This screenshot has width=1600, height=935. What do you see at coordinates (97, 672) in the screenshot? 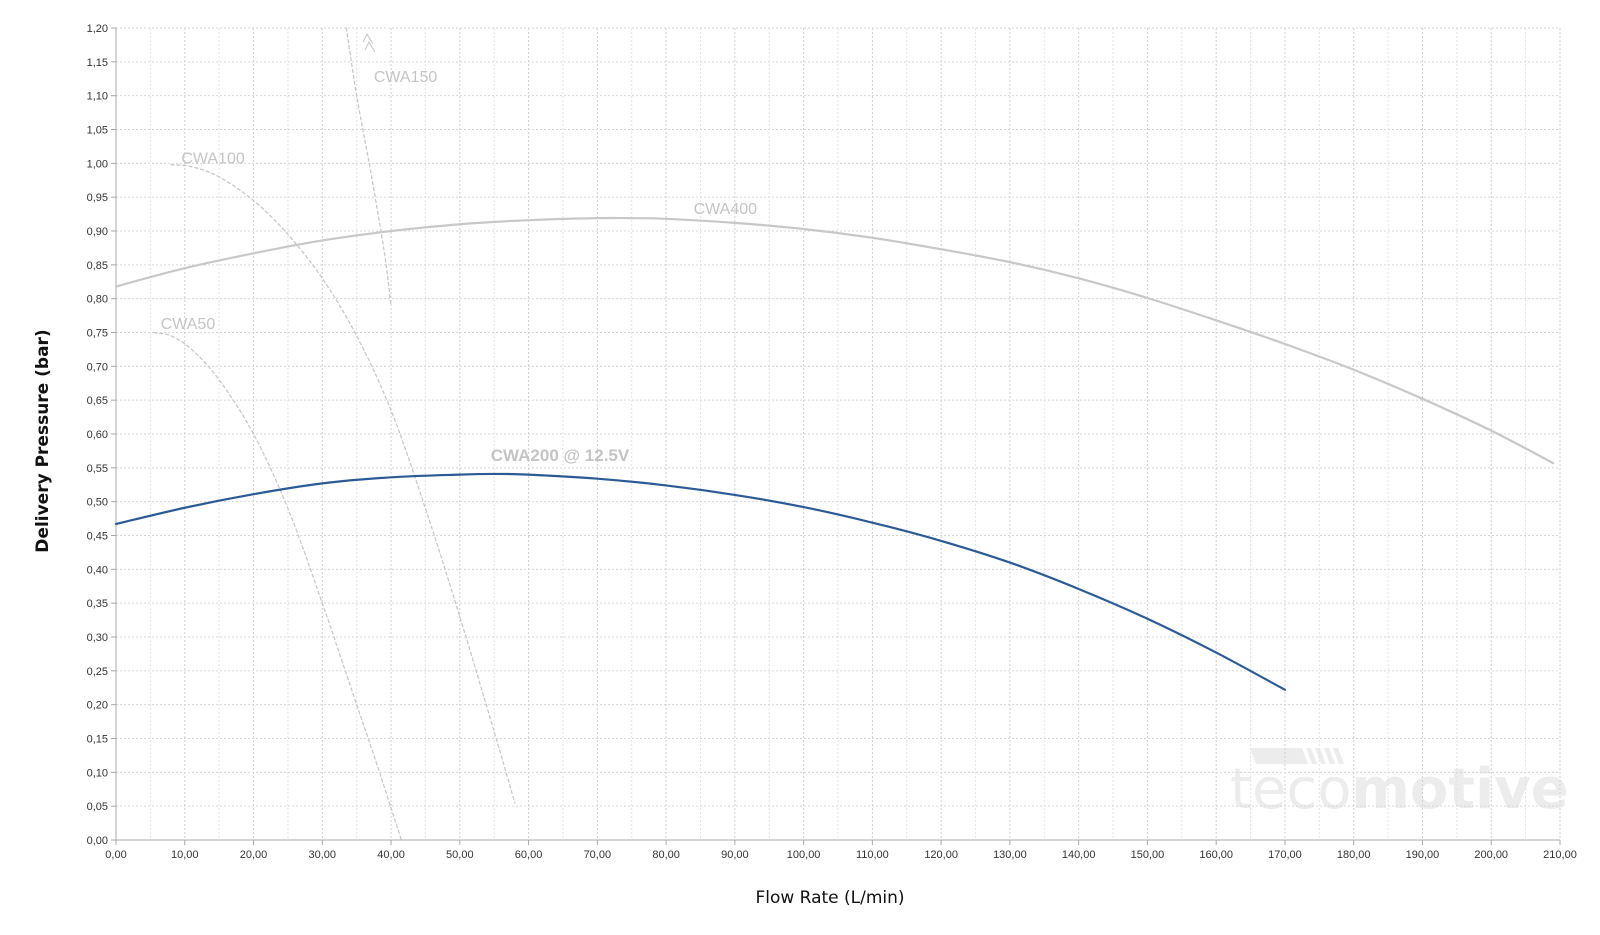
I see `y-tick-label: 0,25` at bounding box center [97, 672].